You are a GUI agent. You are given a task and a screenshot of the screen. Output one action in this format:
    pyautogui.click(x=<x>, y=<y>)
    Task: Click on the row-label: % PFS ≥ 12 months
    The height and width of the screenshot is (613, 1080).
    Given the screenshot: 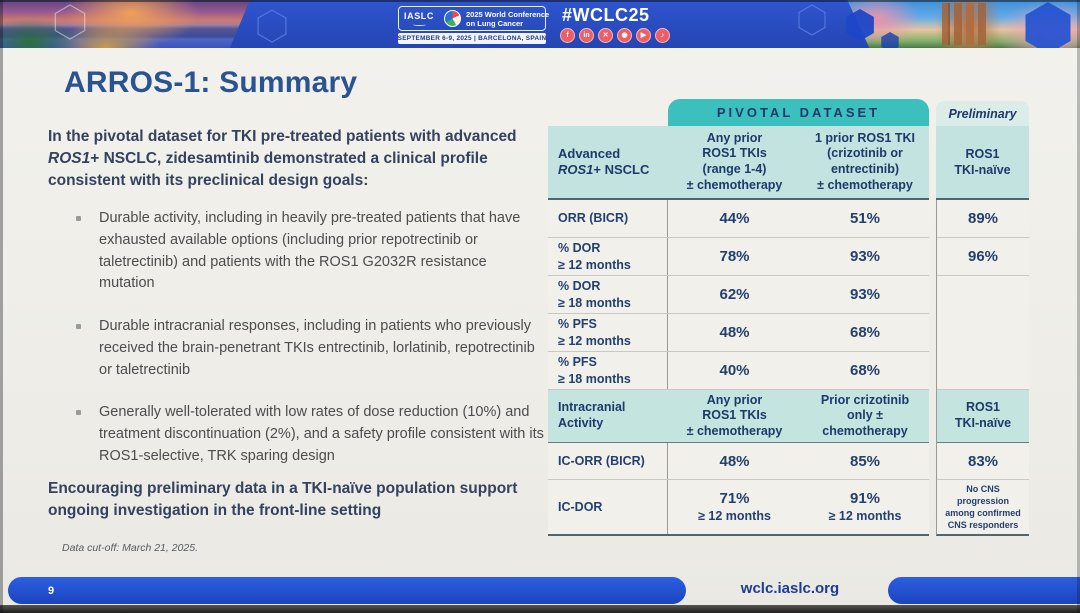 What is the action you would take?
    pyautogui.click(x=608, y=332)
    